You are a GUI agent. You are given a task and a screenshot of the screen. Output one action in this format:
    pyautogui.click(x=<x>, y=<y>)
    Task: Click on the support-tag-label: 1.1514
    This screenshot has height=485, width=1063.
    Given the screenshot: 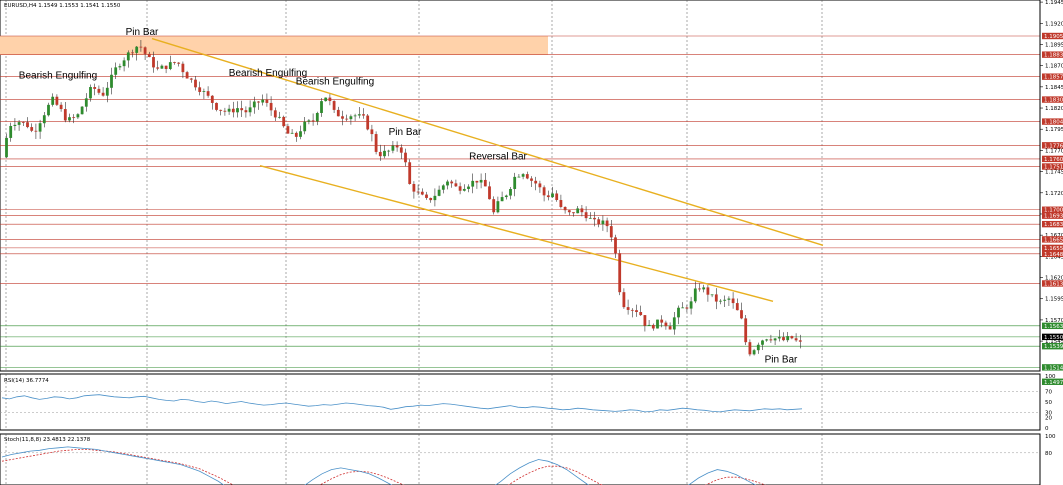 What is the action you would take?
    pyautogui.click(x=1053, y=368)
    